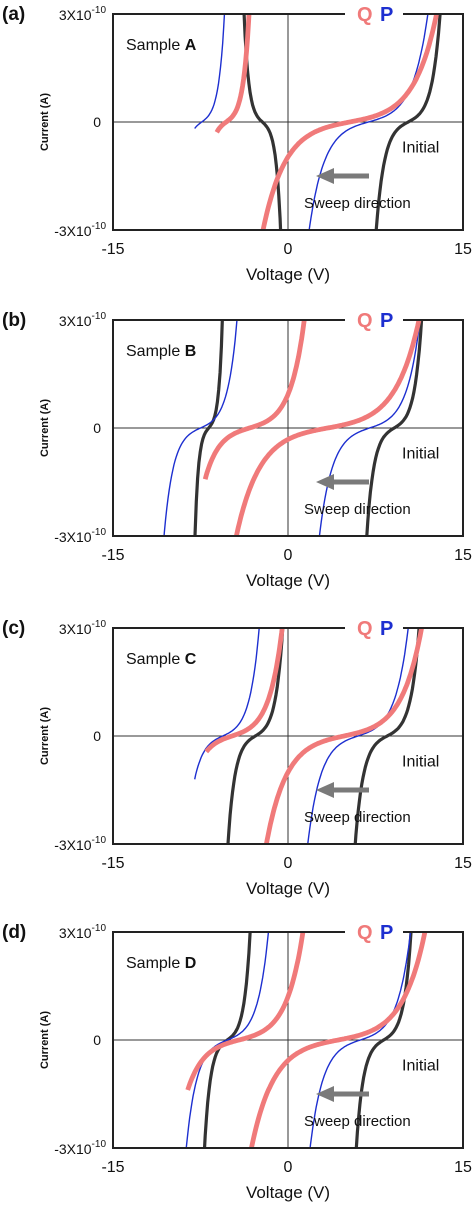 The width and height of the screenshot is (474, 1207). I want to click on panel-label: (b), so click(14, 320).